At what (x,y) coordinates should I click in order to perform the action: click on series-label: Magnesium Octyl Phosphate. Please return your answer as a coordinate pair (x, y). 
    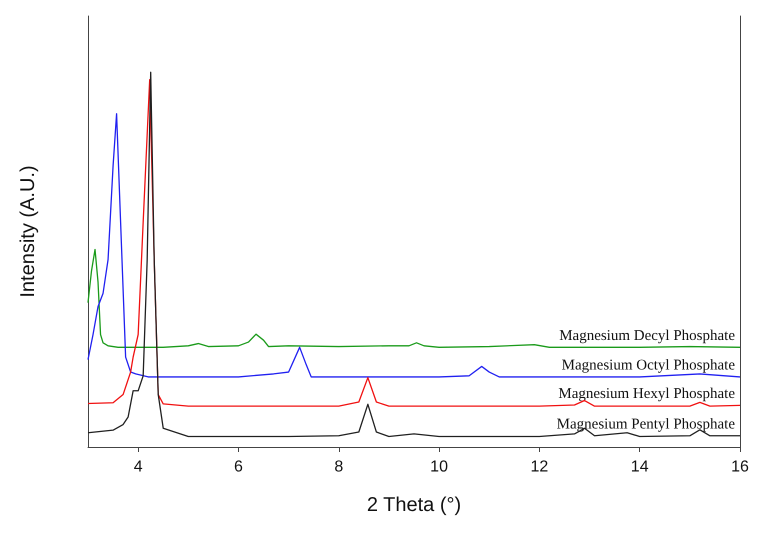
    Looking at the image, I should click on (649, 365).